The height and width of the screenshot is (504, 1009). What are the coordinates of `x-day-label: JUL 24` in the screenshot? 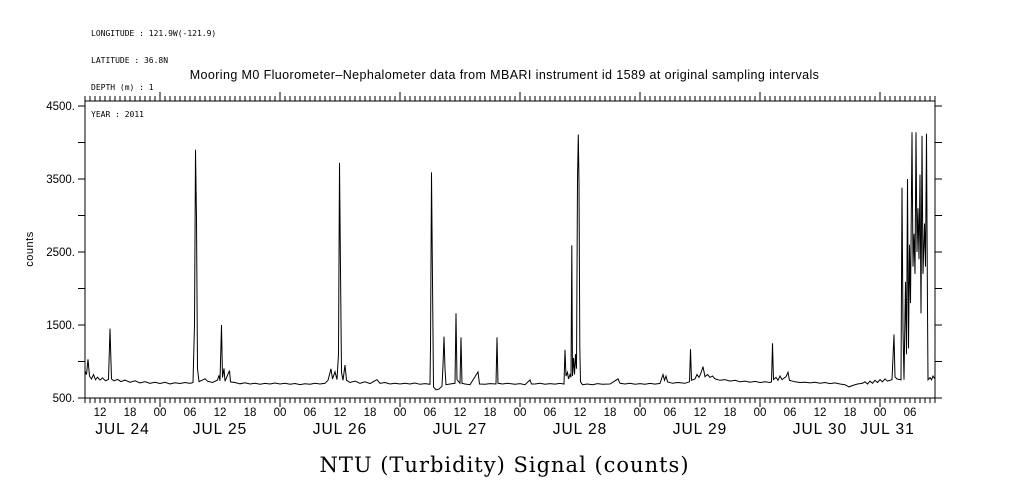 It's located at (122, 429).